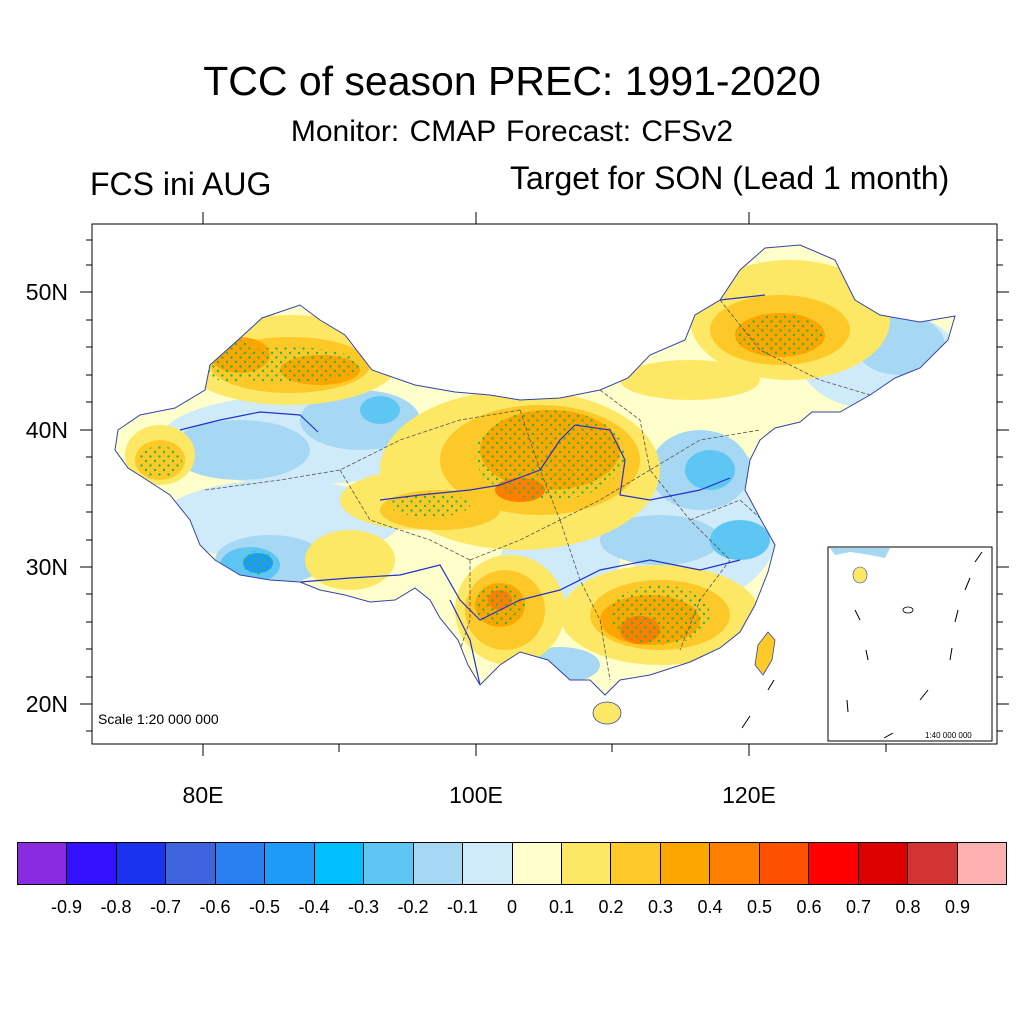 This screenshot has width=1024, height=1024. I want to click on colorbar-label: -0.2, so click(413, 907).